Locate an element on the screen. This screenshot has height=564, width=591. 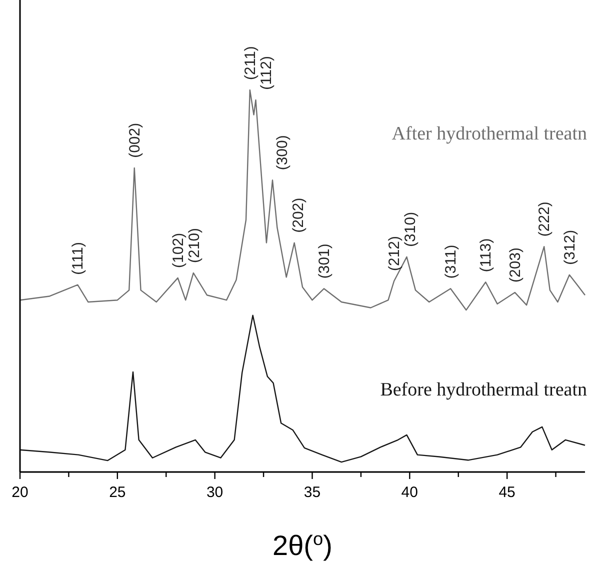
annotation: (102) is located at coordinates (178, 250).